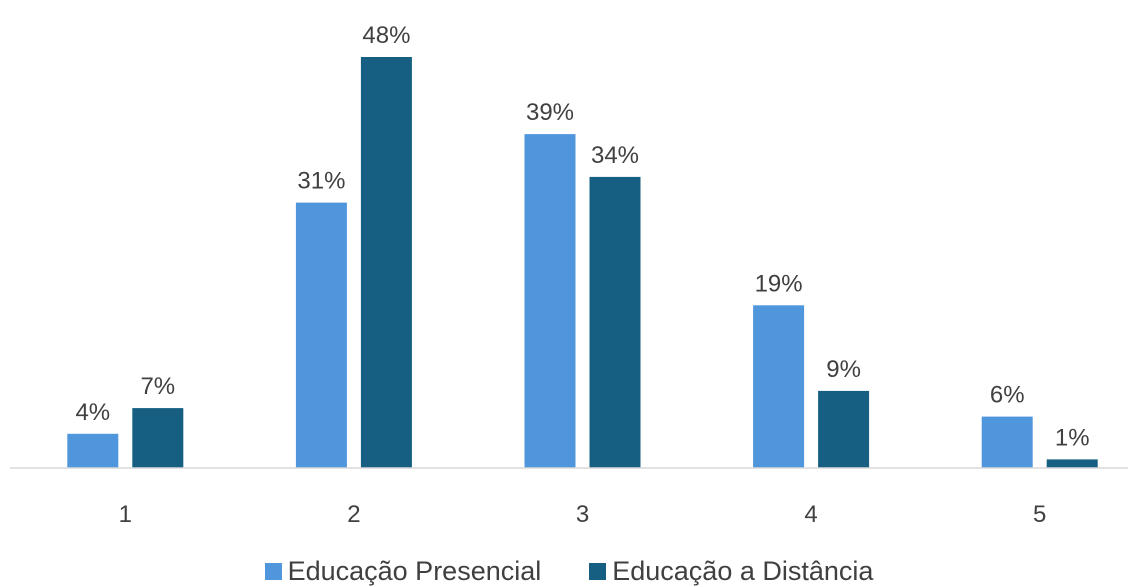 The image size is (1138, 587). Describe the element at coordinates (843, 369) in the screenshot. I see `data-label-series1-cat-4: 9%` at that location.